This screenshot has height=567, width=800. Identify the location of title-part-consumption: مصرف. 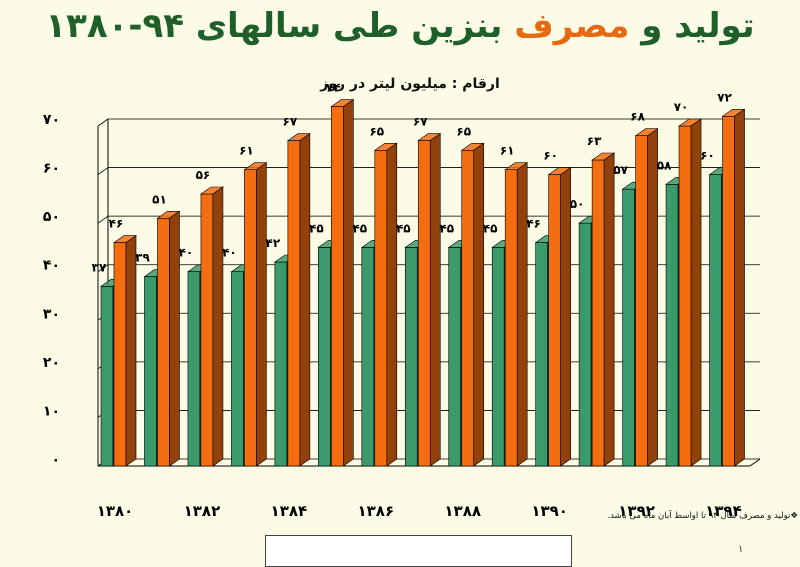
(572, 26).